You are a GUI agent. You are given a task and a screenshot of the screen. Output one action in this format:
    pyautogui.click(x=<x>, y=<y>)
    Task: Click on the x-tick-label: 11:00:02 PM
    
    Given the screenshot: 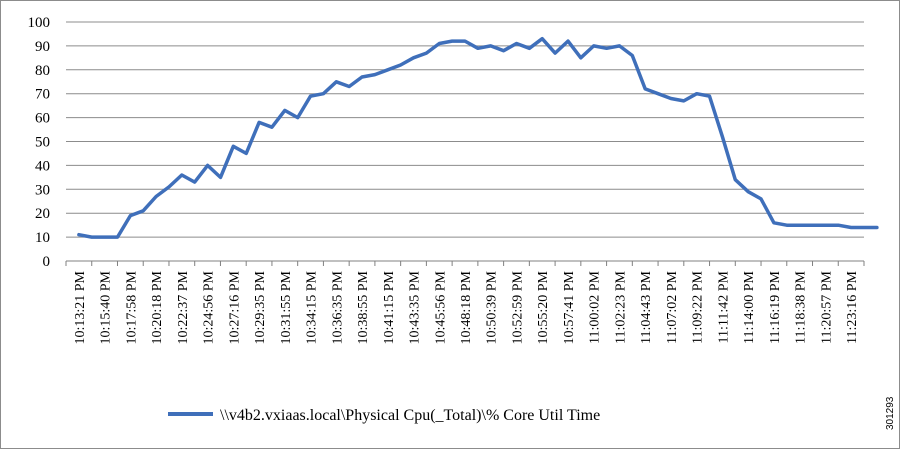 What is the action you would take?
    pyautogui.click(x=595, y=307)
    